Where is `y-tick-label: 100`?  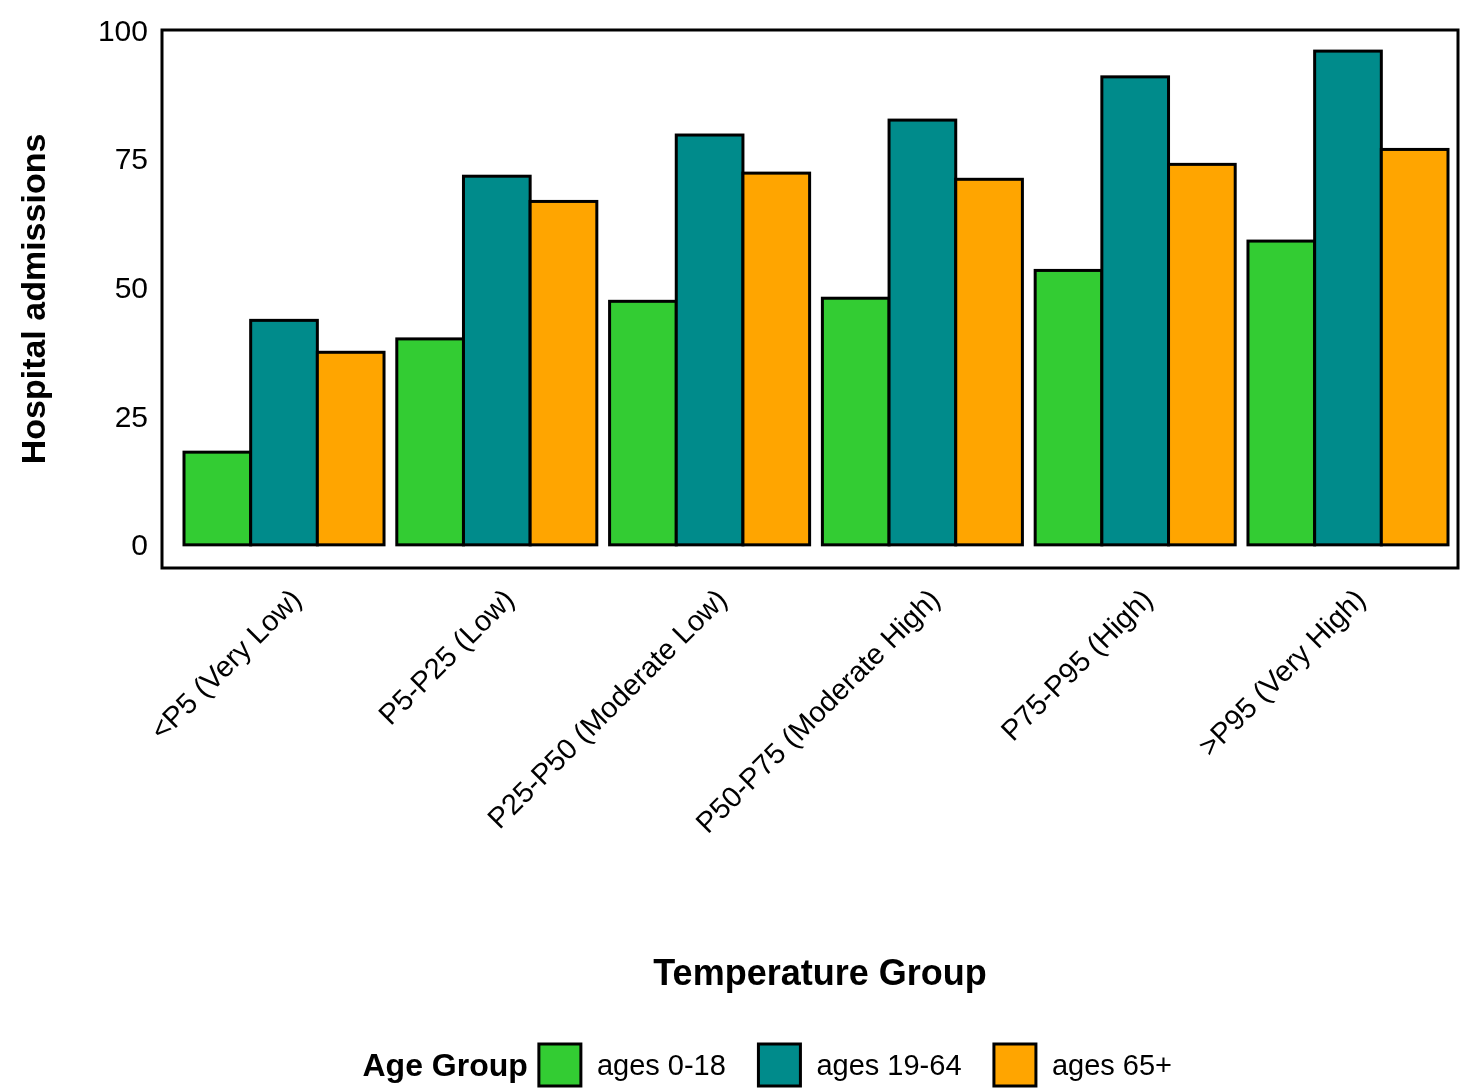 y-tick-label: 100 is located at coordinates (122, 30).